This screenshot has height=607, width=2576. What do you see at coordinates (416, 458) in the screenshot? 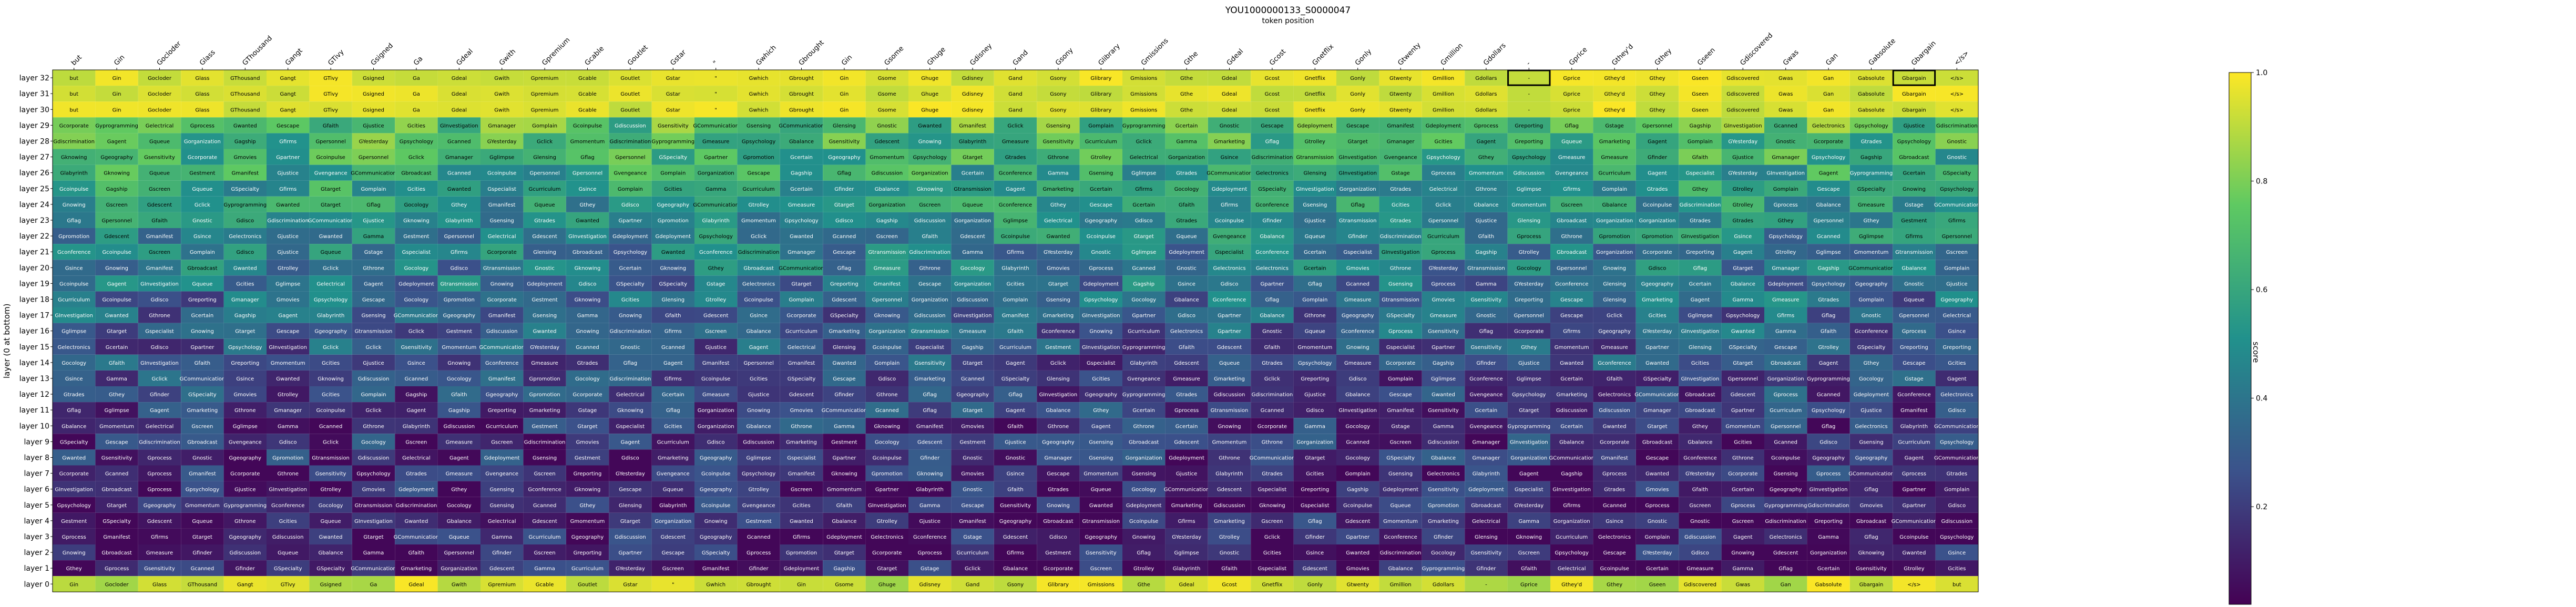
I see `cell-token-label: Gelectrical` at bounding box center [416, 458].